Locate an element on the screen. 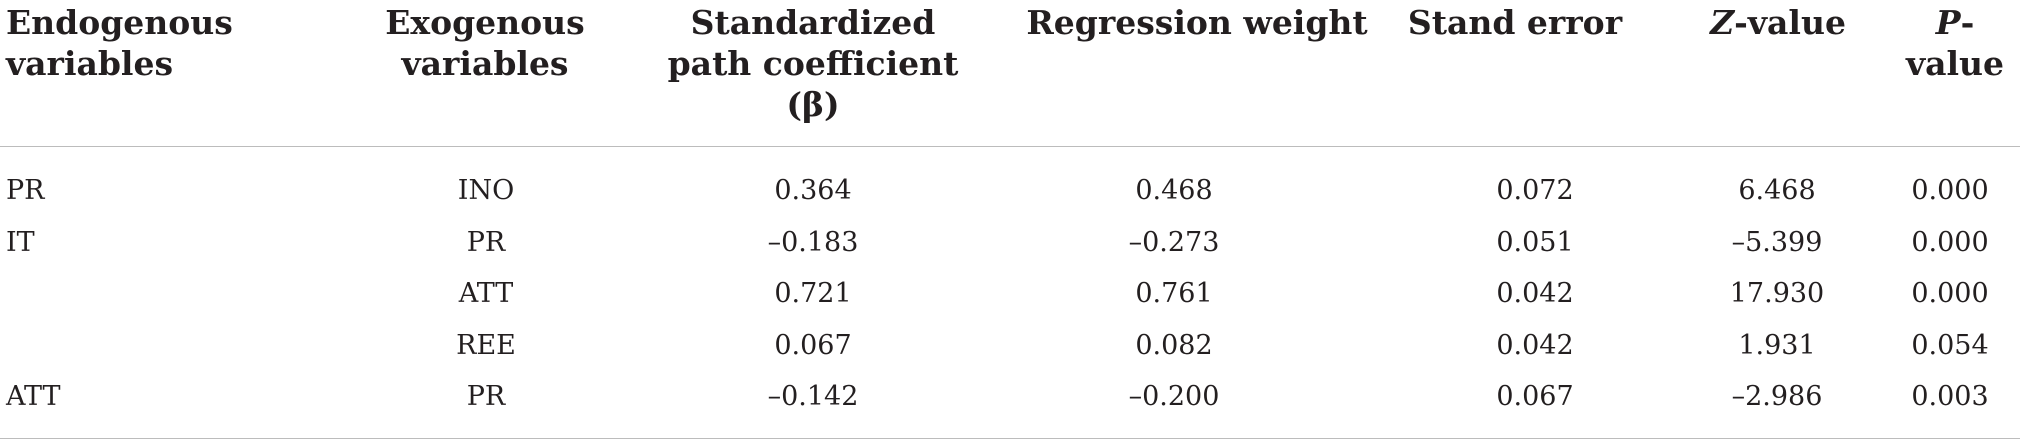 The width and height of the screenshot is (2020, 445). cell-se: 0.051 is located at coordinates (1535, 242).